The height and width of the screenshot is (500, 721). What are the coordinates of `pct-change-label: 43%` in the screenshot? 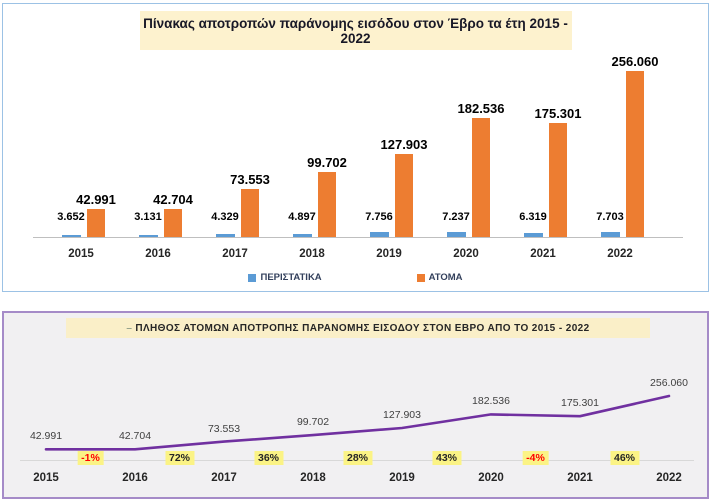 It's located at (446, 458).